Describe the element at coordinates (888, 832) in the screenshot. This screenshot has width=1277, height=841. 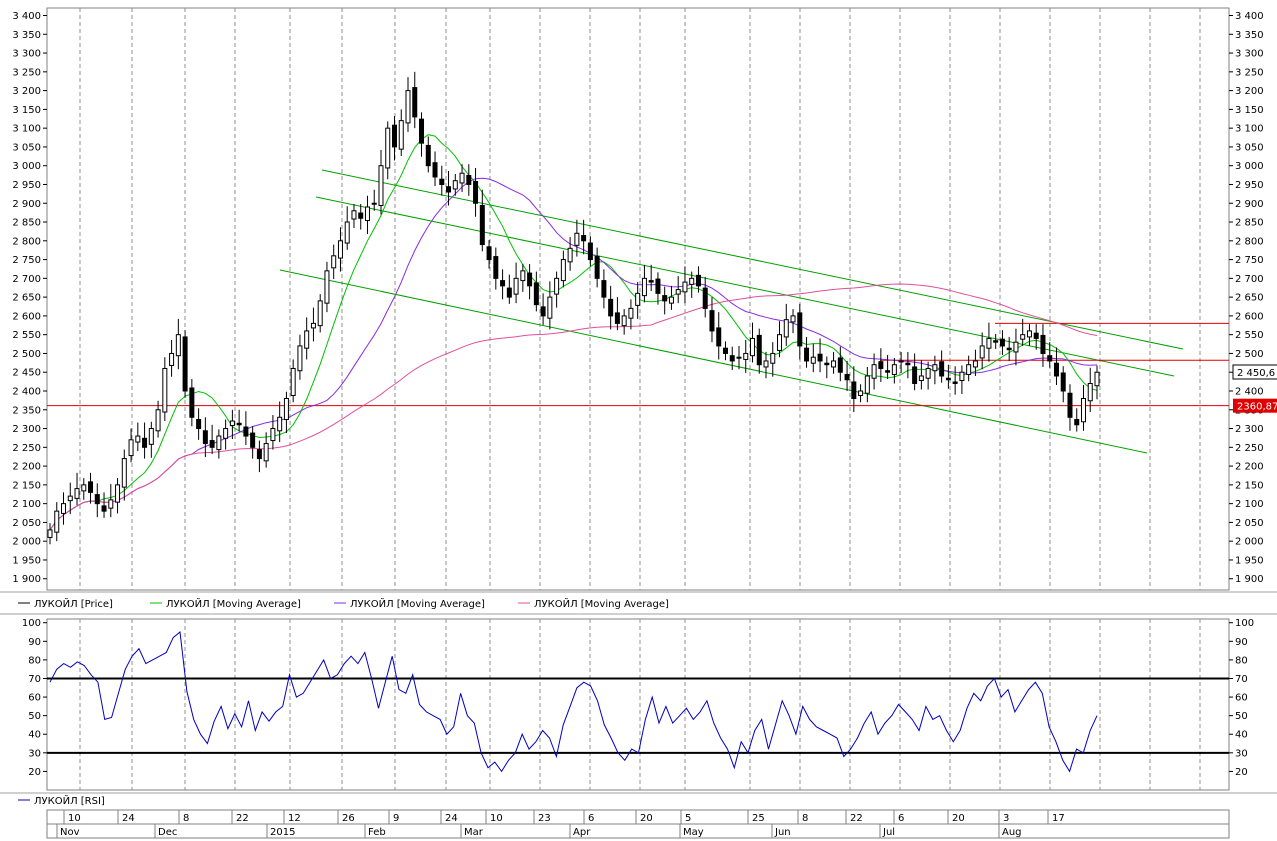
I see `month-label: Jul` at that location.